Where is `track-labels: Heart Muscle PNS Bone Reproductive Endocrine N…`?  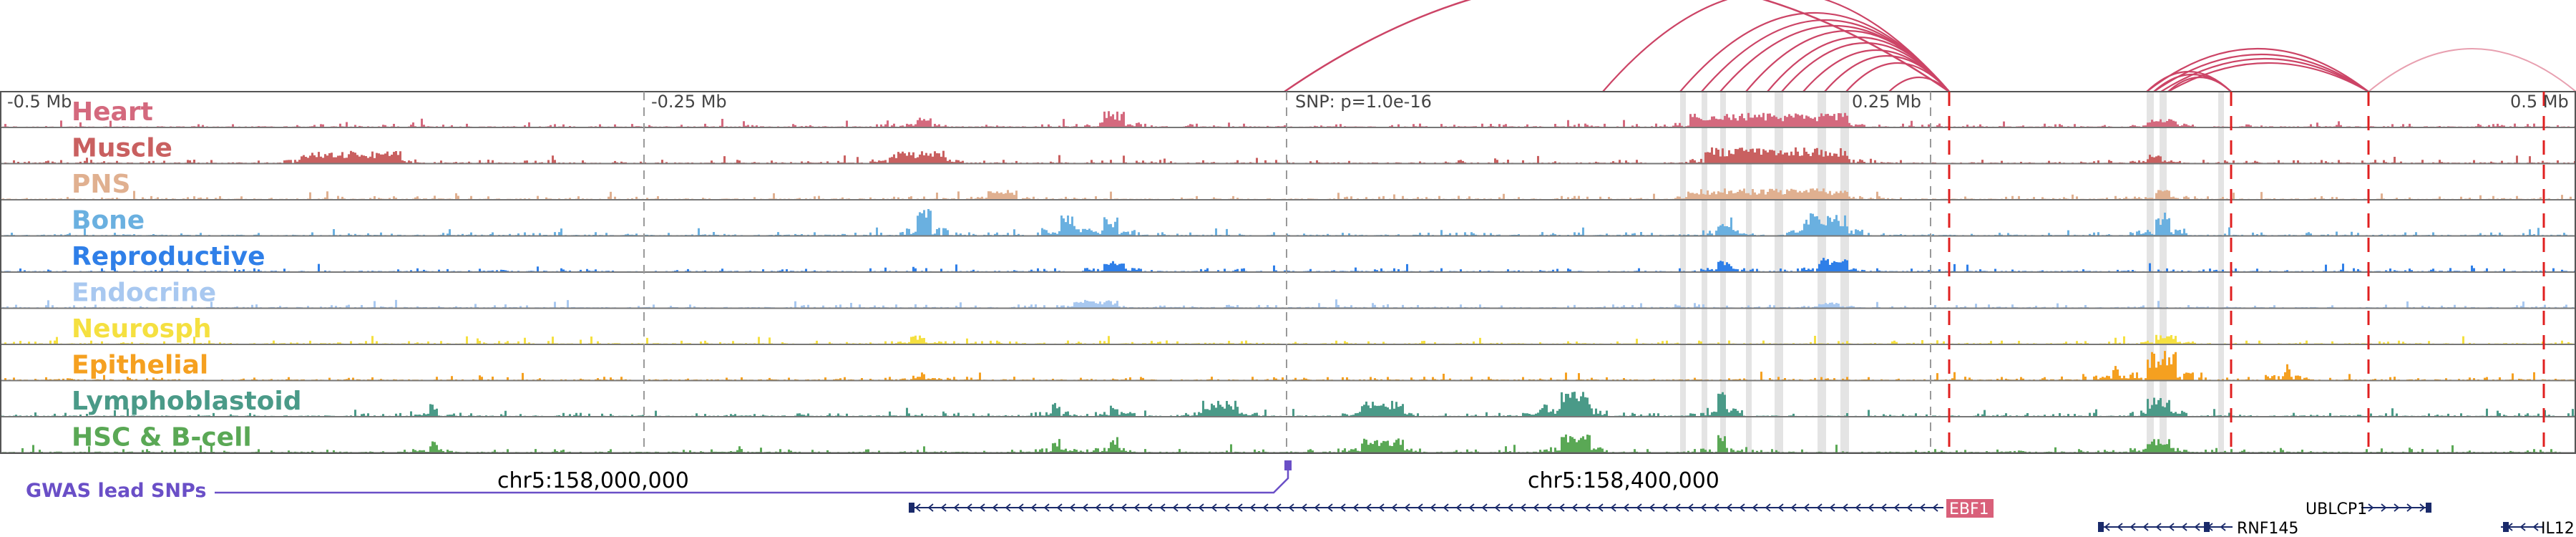
track-labels: Heart Muscle PNS Bone Reproductive Endocrine N… is located at coordinates (187, 275).